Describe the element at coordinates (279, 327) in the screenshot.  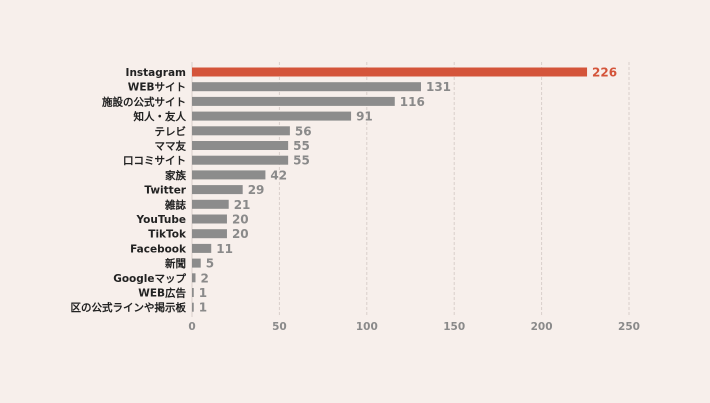
I see `x-tick-label: 50` at that location.